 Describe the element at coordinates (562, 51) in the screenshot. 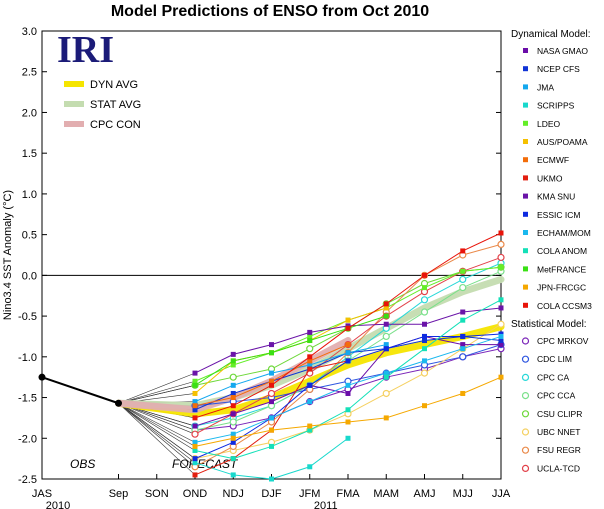

I see `legend-dyn-label: NASA GMAO` at that location.